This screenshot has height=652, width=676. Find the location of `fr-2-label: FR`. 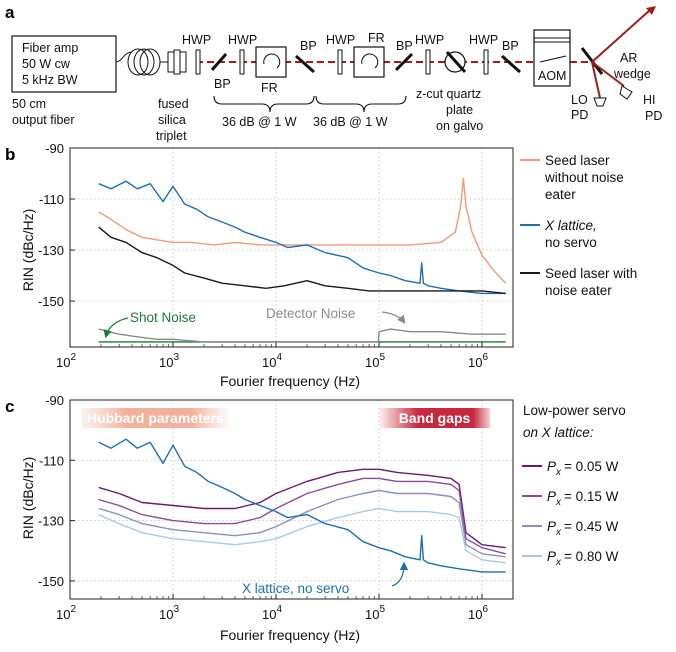

fr-2-label: FR is located at coordinates (376, 38).